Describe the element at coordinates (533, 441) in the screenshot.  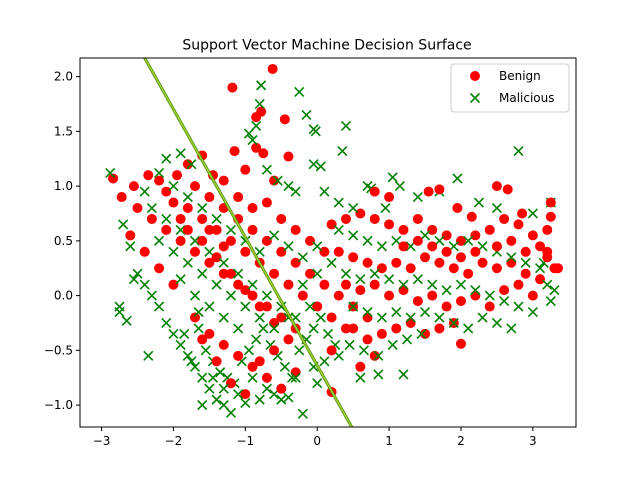
I see `x-tick-label: 3` at that location.